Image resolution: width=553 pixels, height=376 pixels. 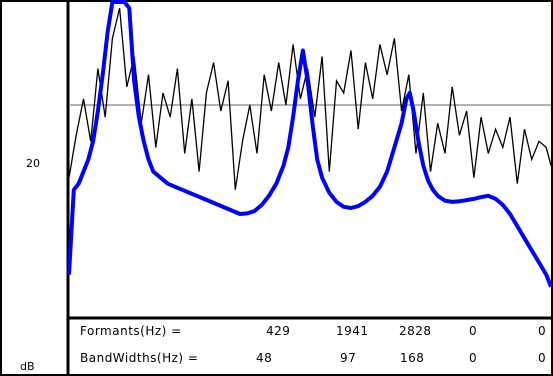 What do you see at coordinates (264, 358) in the screenshot?
I see `bandwidth-value: 48` at bounding box center [264, 358].